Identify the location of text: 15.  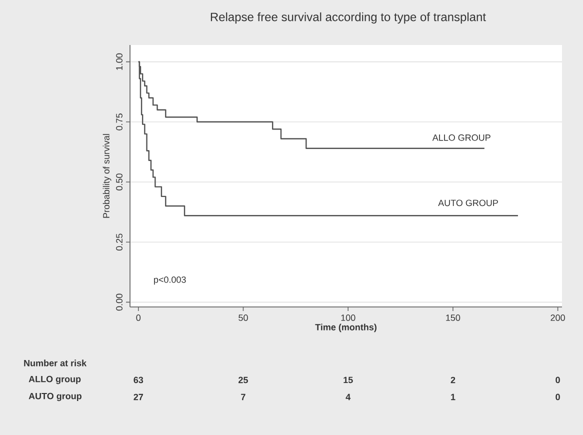
(348, 380).